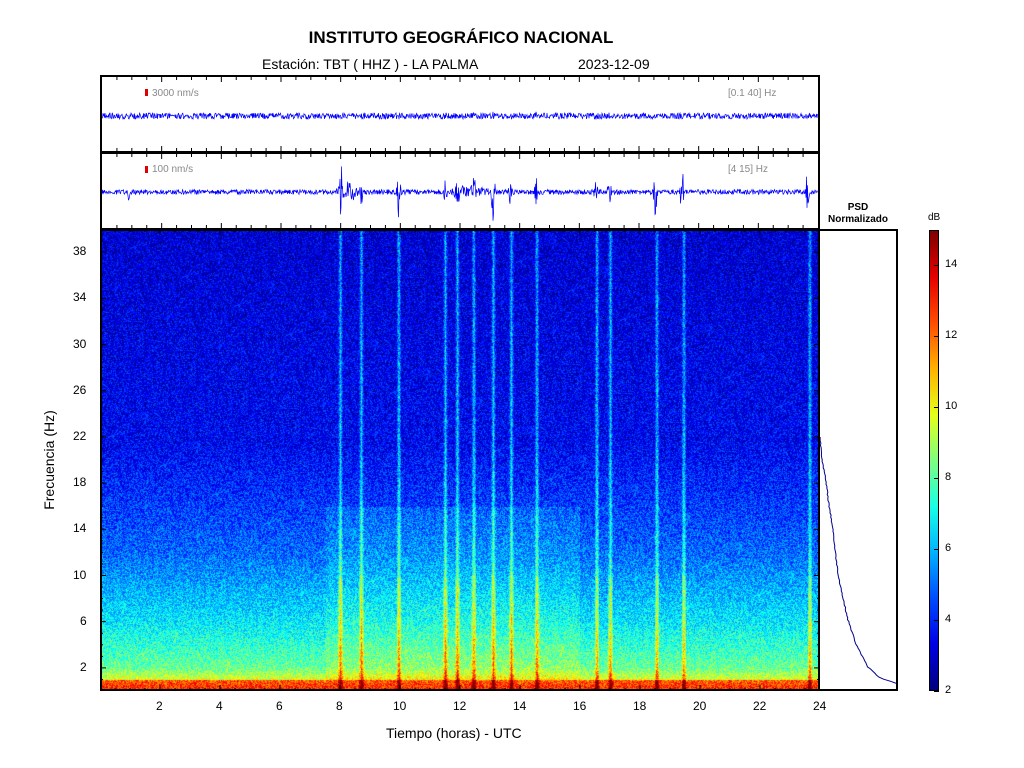  I want to click on x-tick-label: 14, so click(520, 706).